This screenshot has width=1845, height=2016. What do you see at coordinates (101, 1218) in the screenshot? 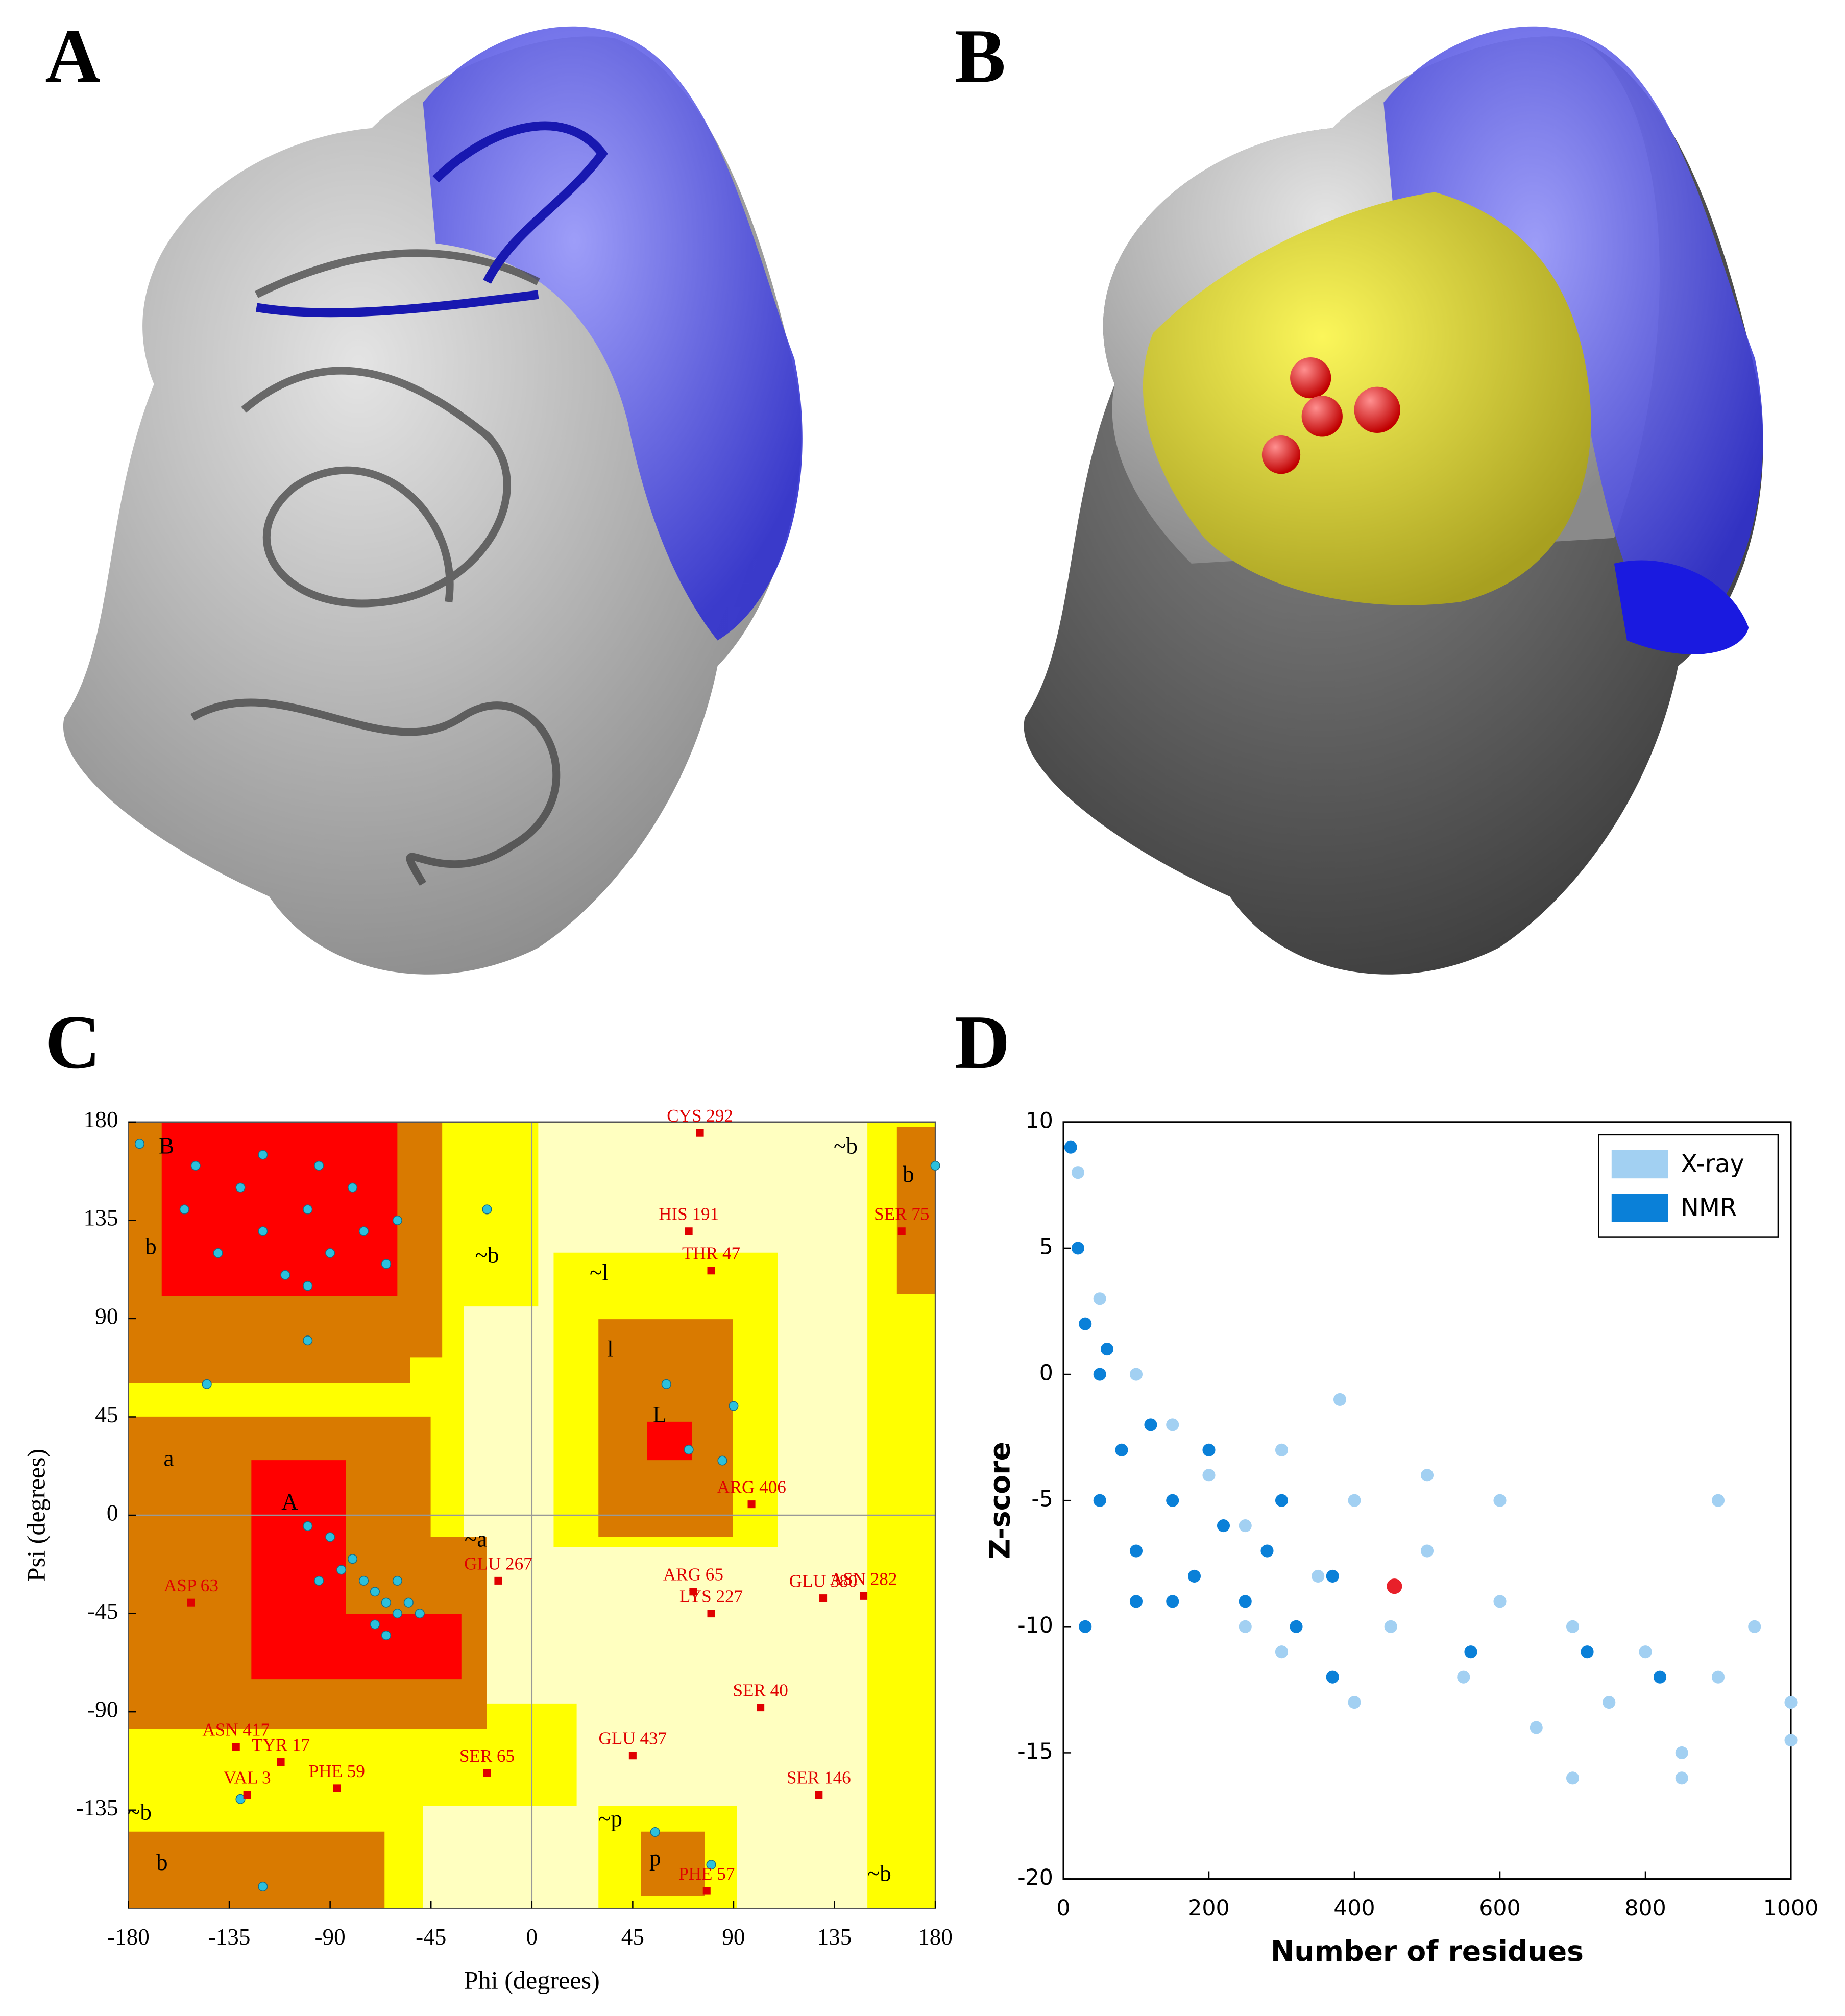
I see `y-tick-label: 135` at bounding box center [101, 1218].